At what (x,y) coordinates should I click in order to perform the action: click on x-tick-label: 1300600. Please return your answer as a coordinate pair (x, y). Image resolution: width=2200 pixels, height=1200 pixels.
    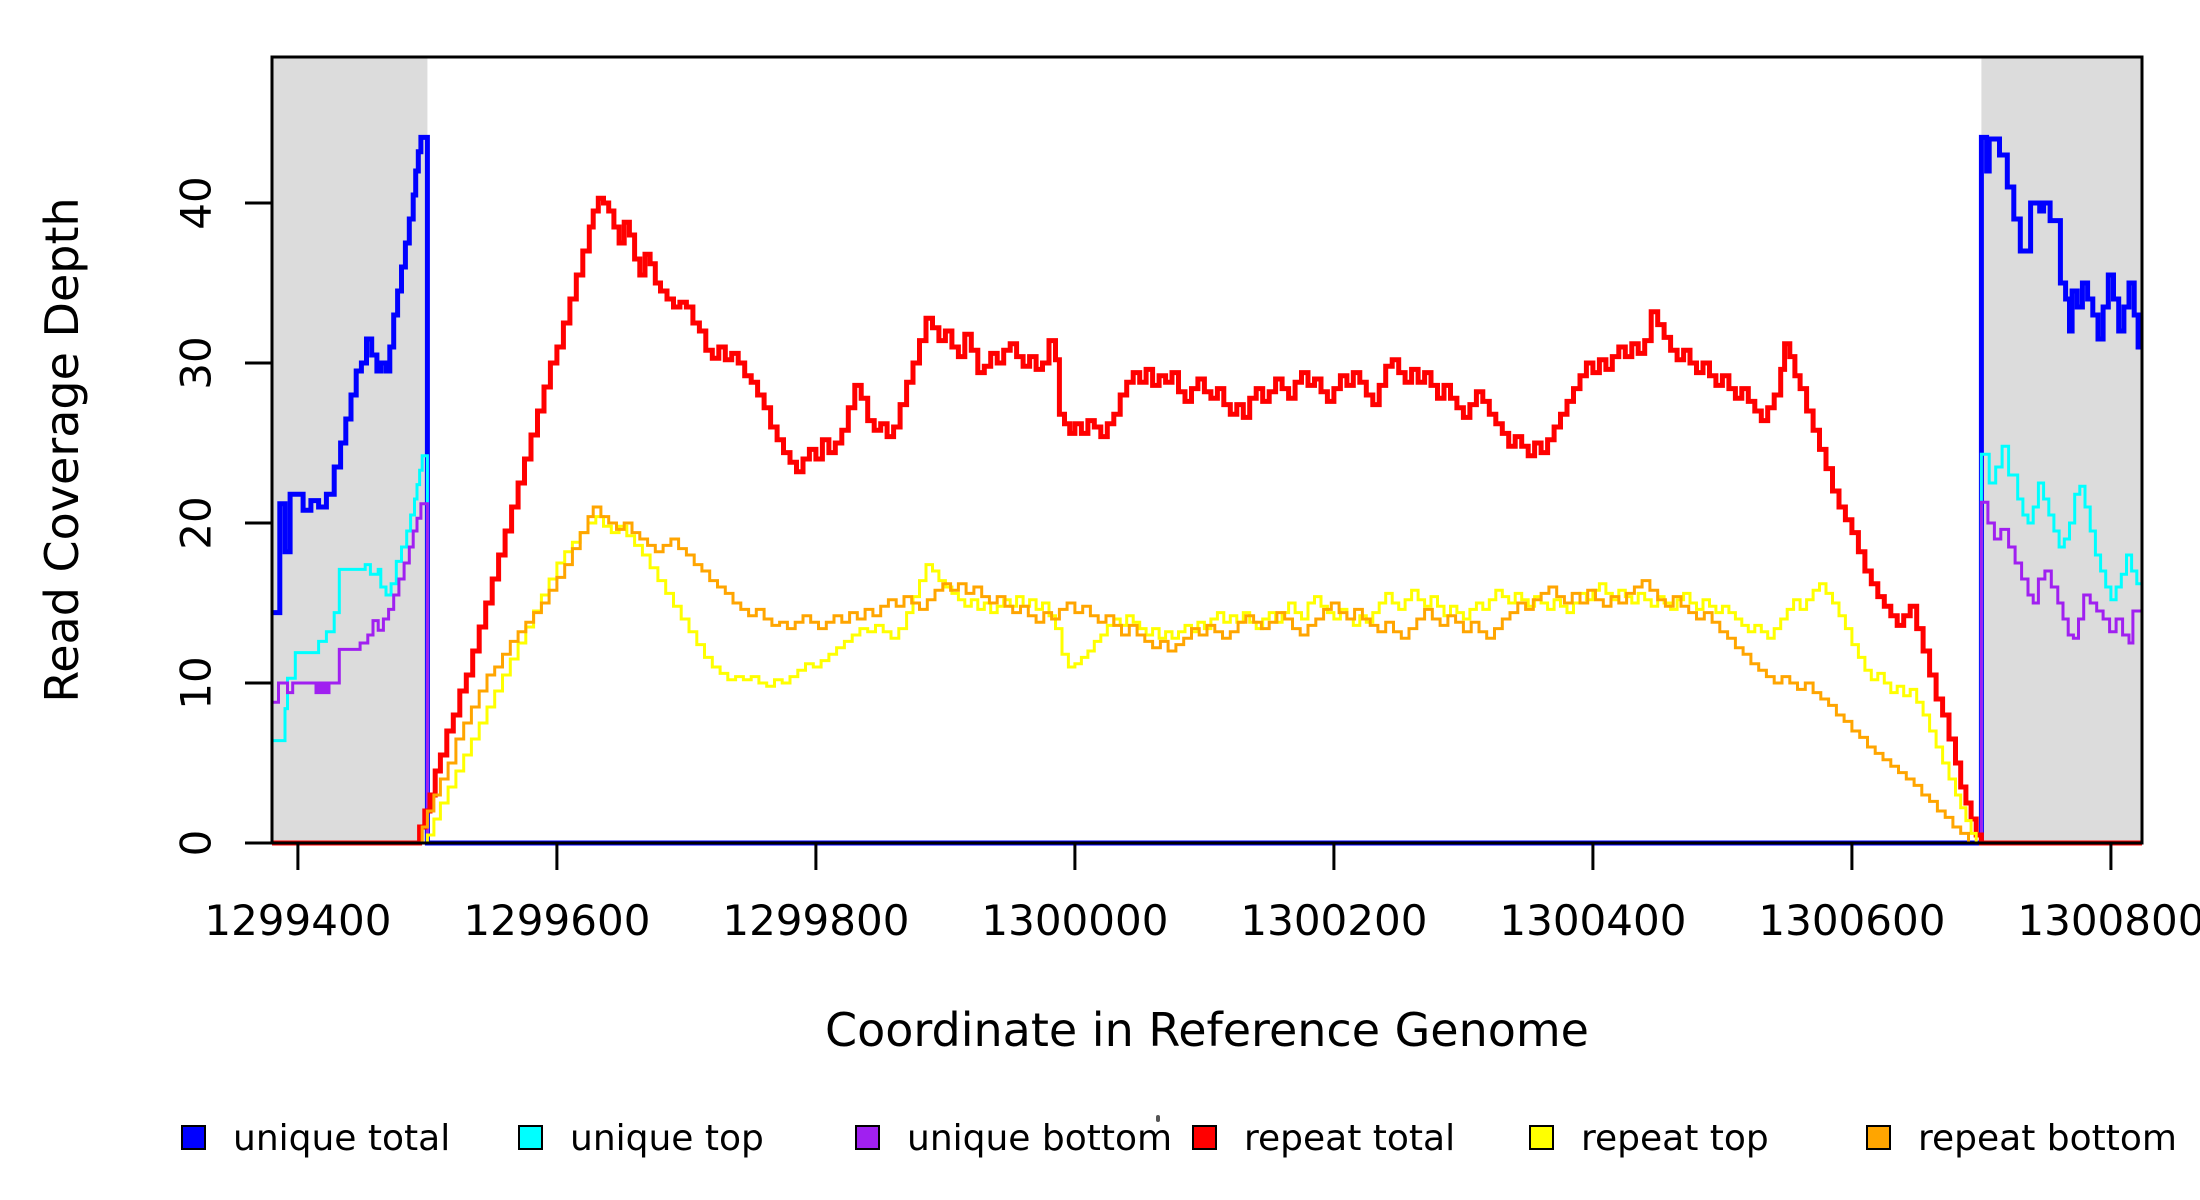
    Looking at the image, I should click on (1851, 920).